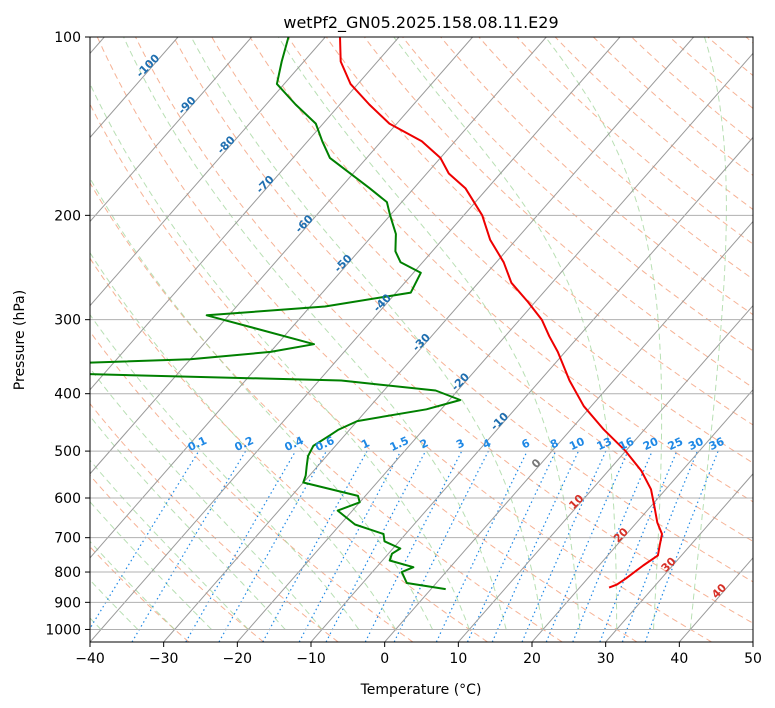  Describe the element at coordinates (67, 321) in the screenshot. I see `y-tick-label: 300` at that location.